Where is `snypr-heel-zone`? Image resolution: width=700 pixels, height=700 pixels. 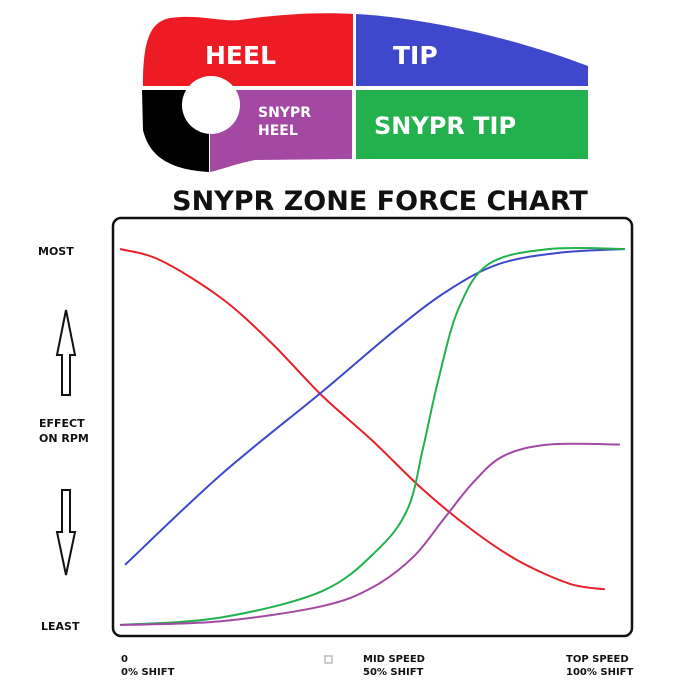 snypr-heel-zone is located at coordinates (281, 131).